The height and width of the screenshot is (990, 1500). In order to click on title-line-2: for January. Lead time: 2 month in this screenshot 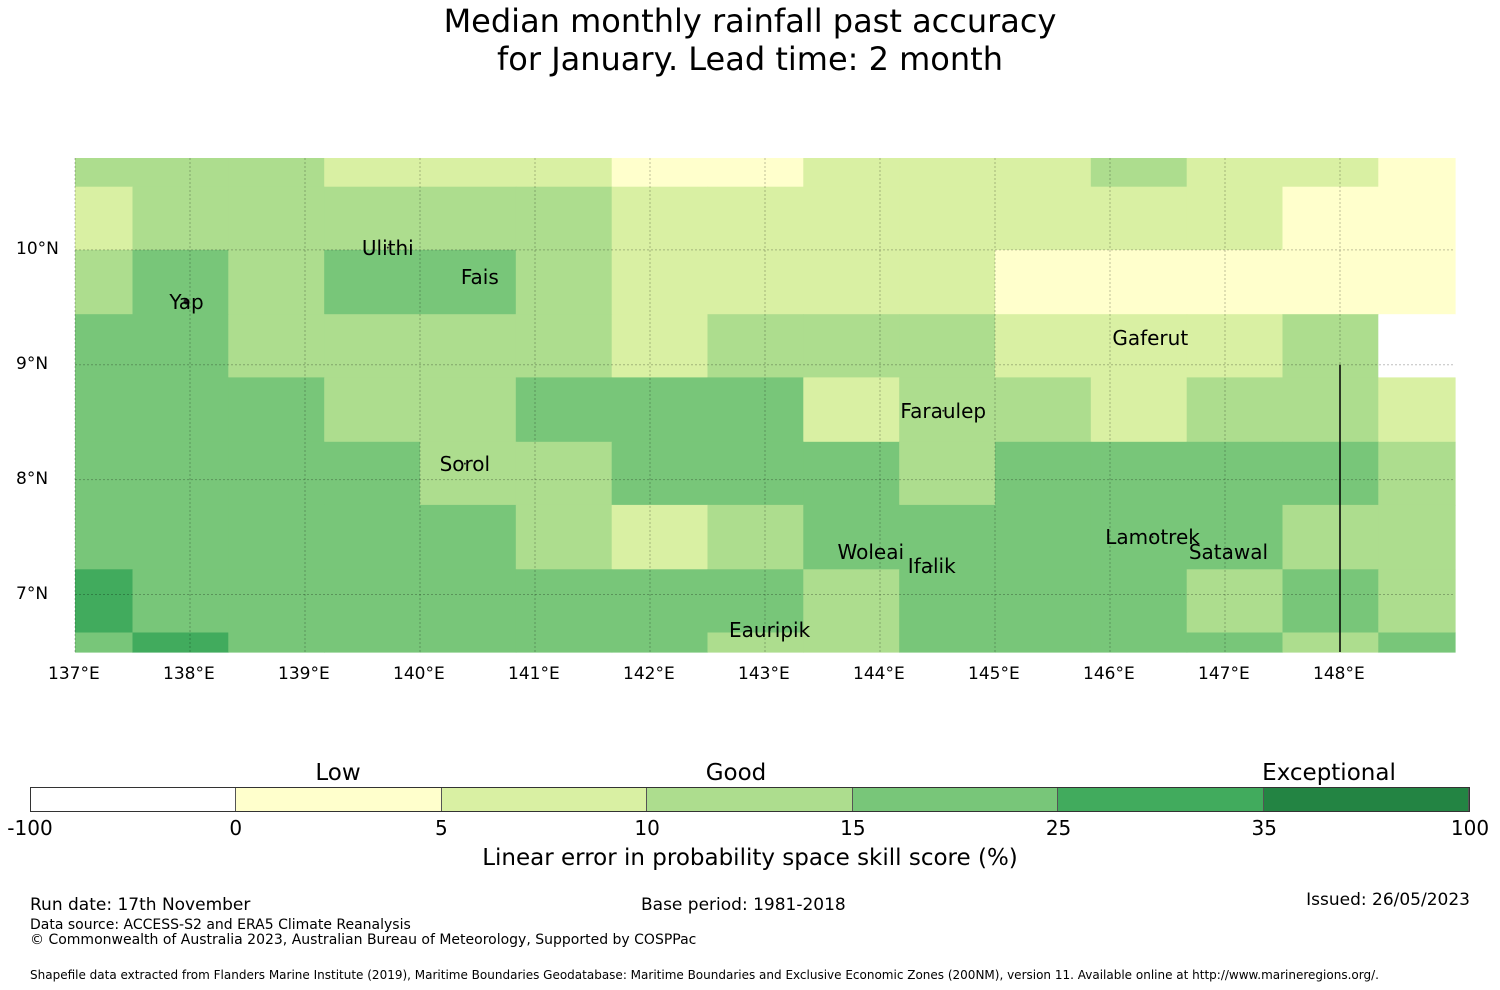, I will do `click(750, 59)`.